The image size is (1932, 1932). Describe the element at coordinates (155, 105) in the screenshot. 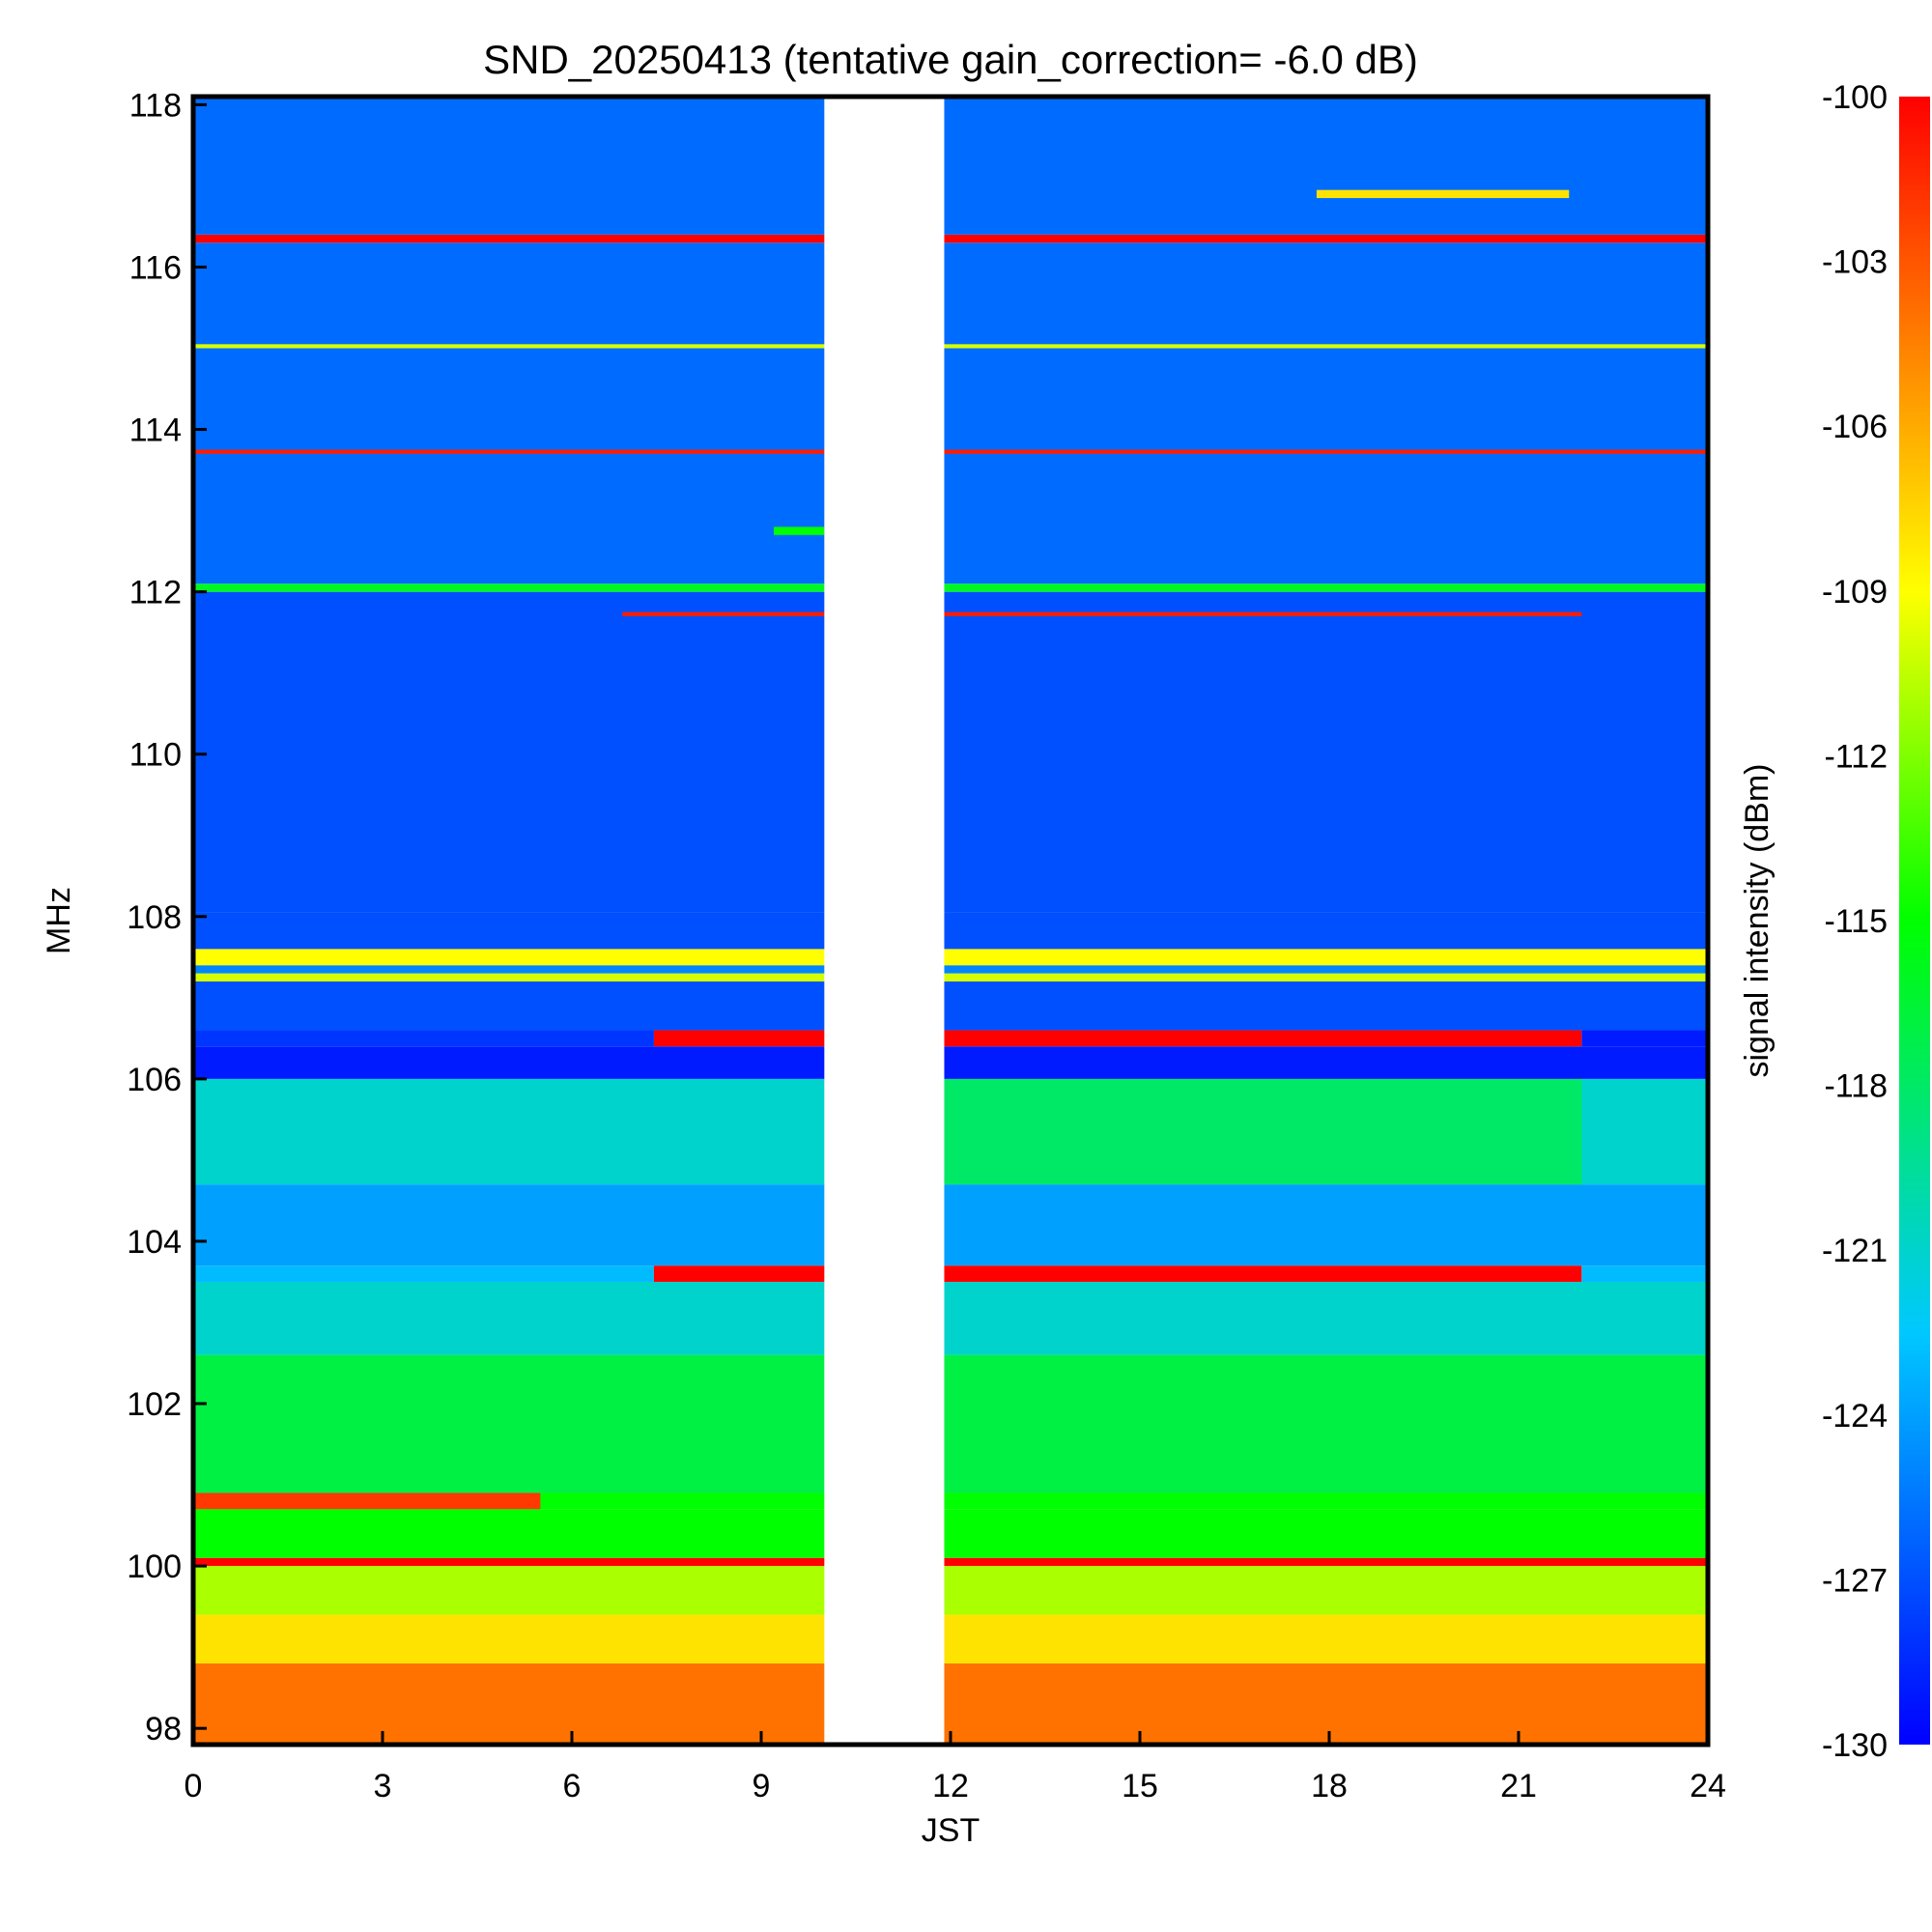

I see `y-tick-label: 118` at that location.